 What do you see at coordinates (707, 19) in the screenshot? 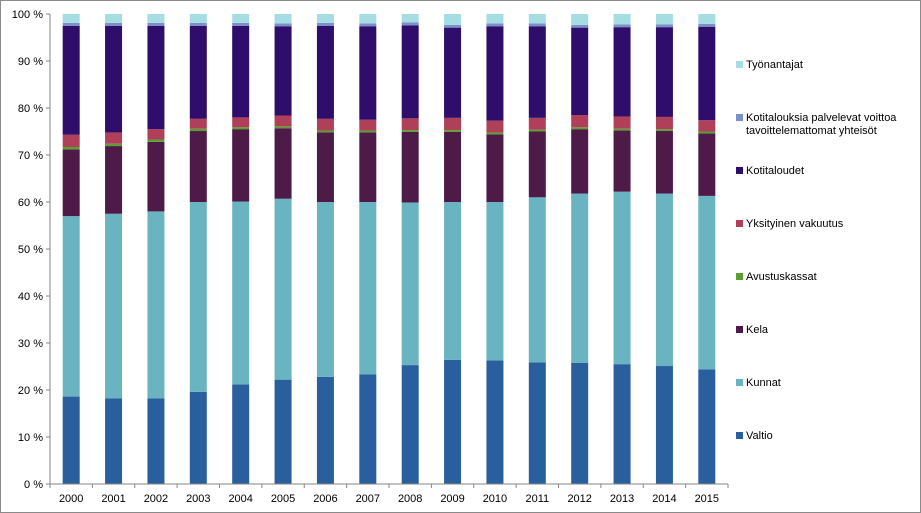
I see `bar-segment-2015-ty-nantajat` at bounding box center [707, 19].